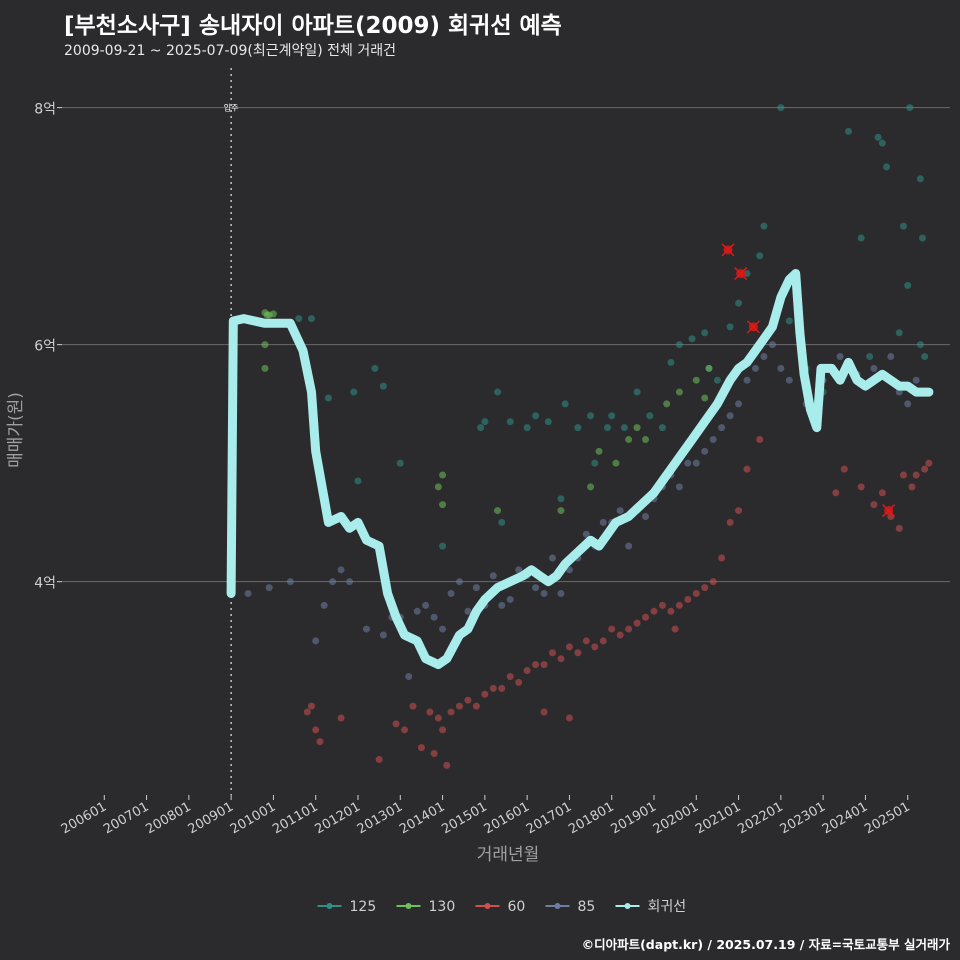 This screenshot has width=960, height=960. What do you see at coordinates (126, 818) in the screenshot?
I see `x-tick-label: 200701` at bounding box center [126, 818].